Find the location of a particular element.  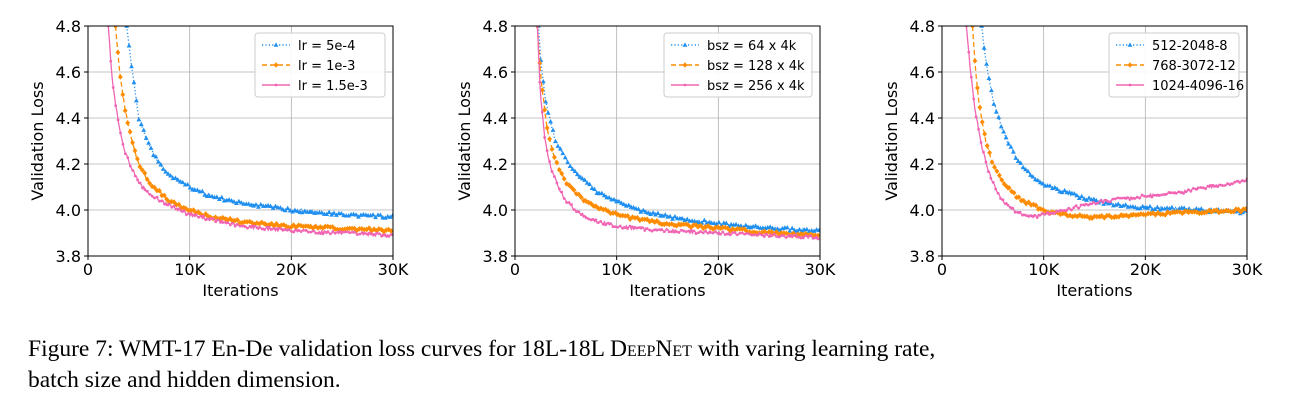

x-tick-label: 20K is located at coordinates (291, 269).